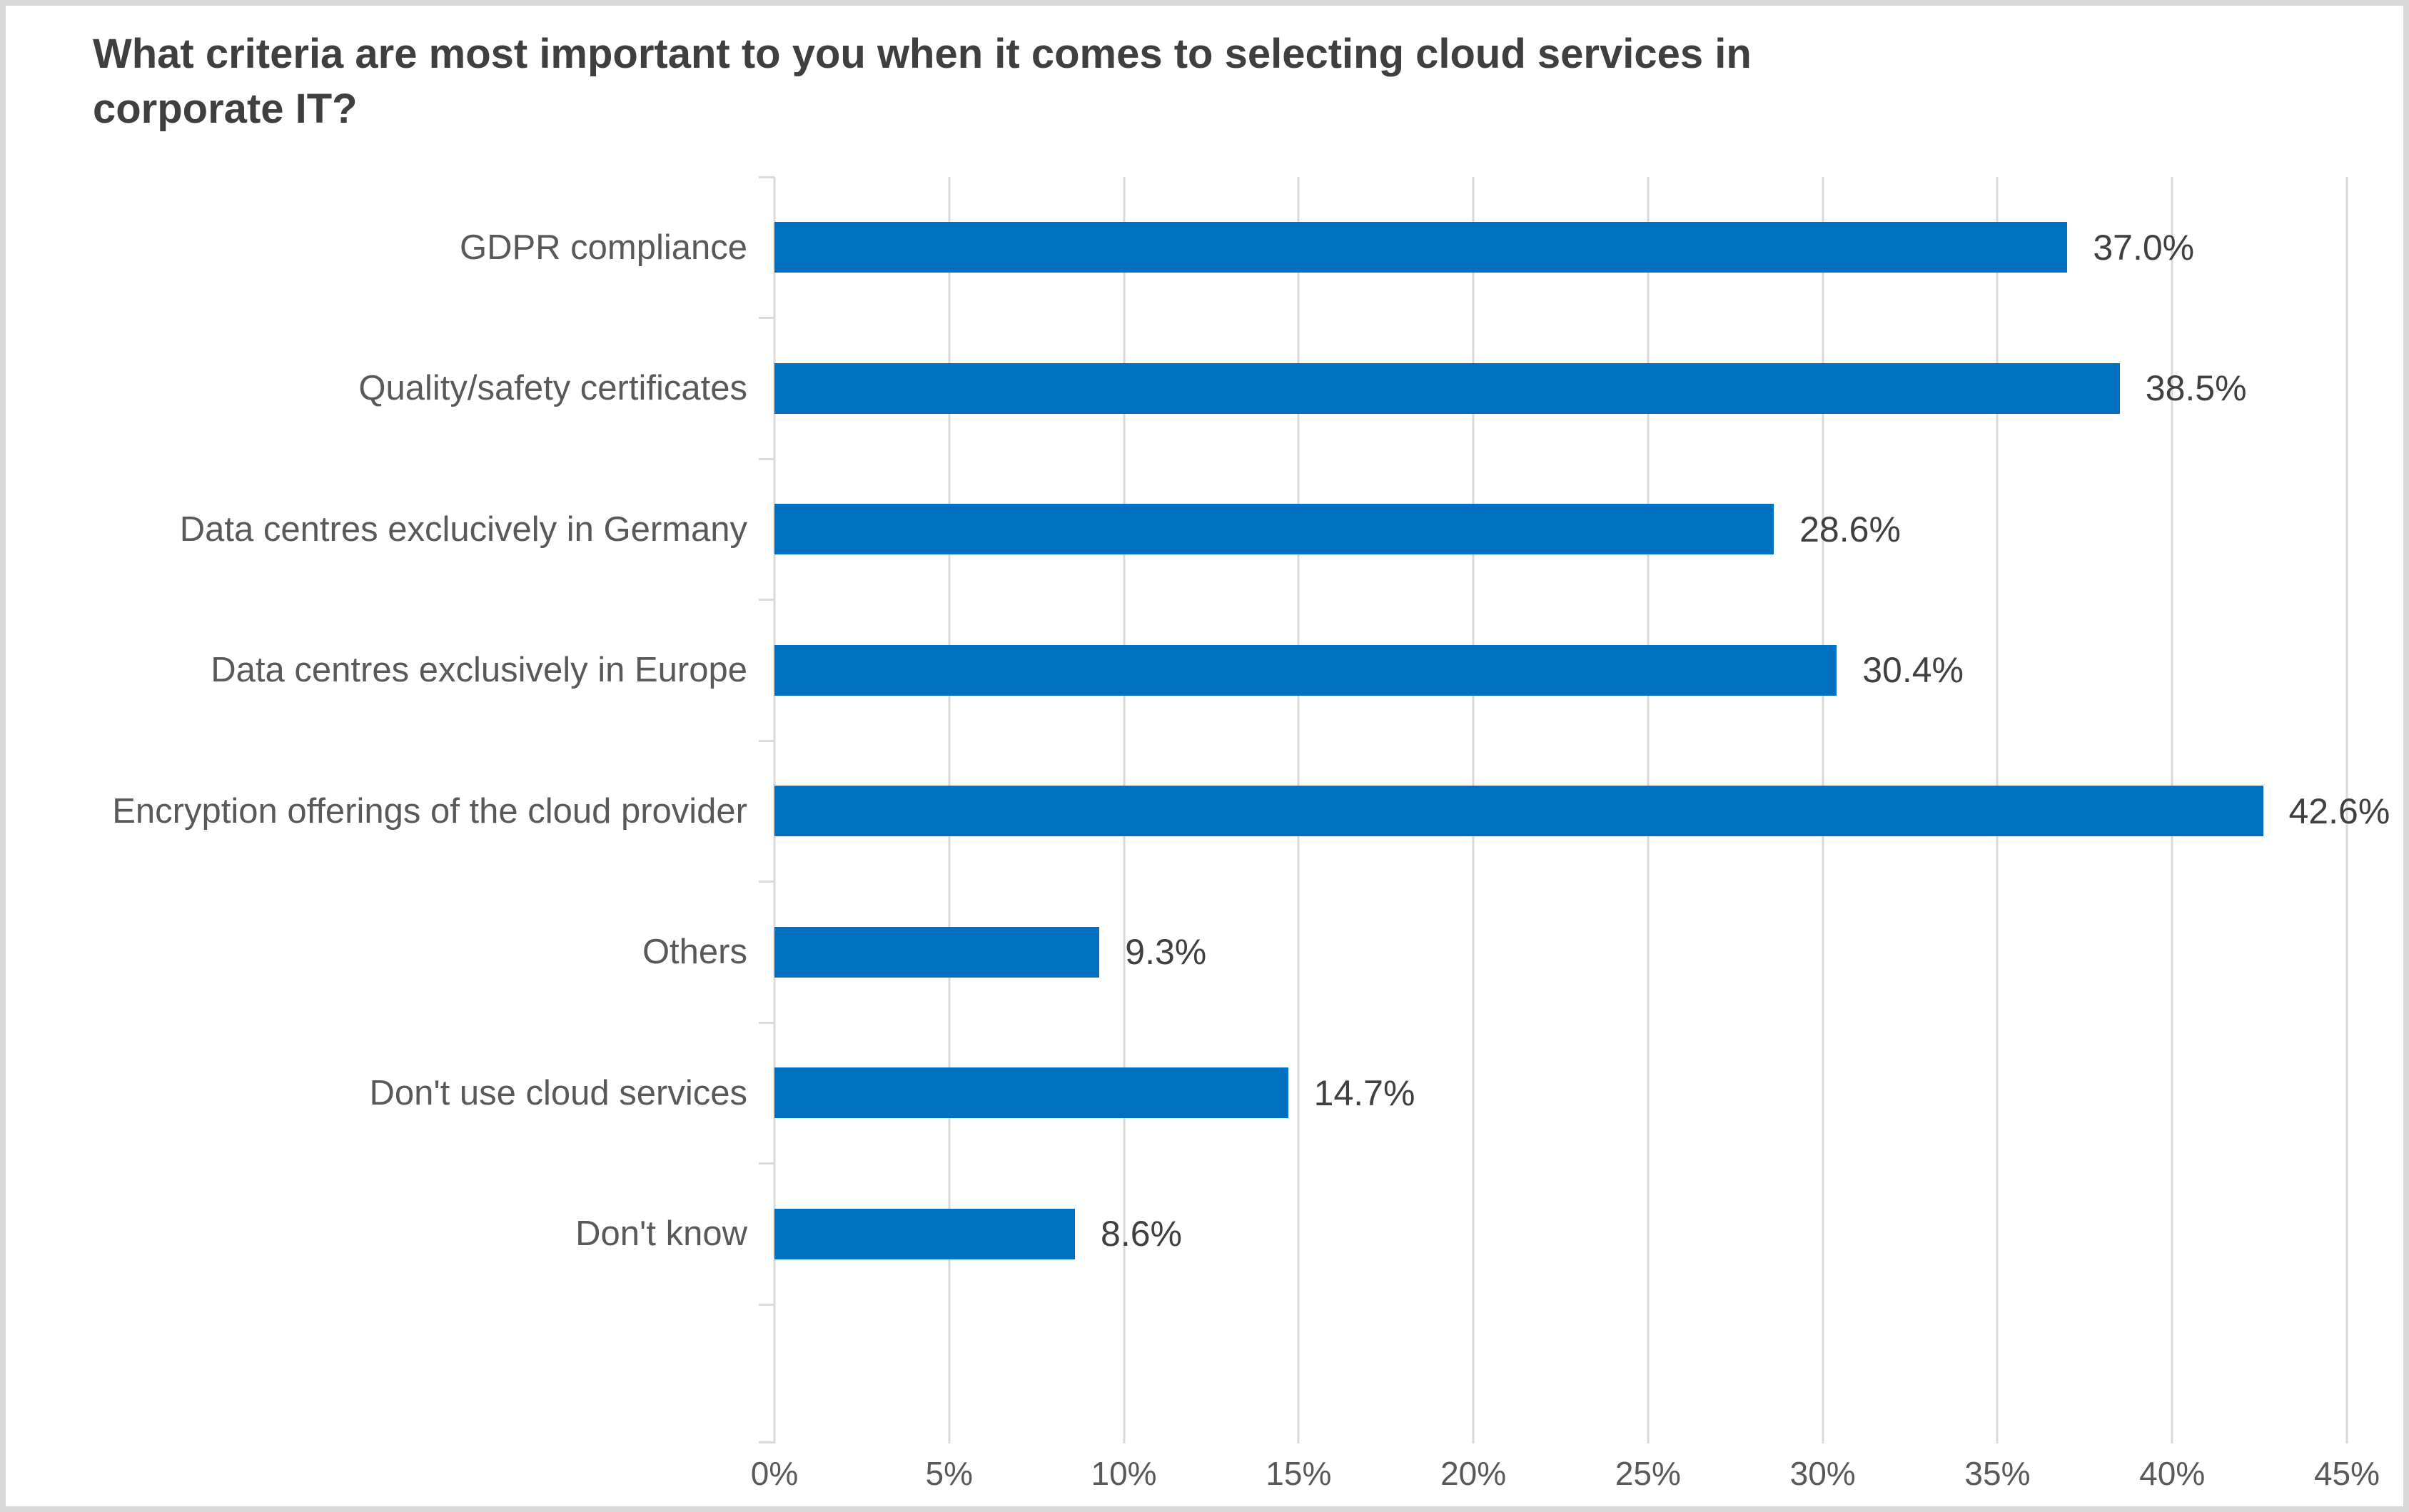 Image resolution: width=2409 pixels, height=1512 pixels. Describe the element at coordinates (1997, 1474) in the screenshot. I see `x-tick-label: 35%` at that location.